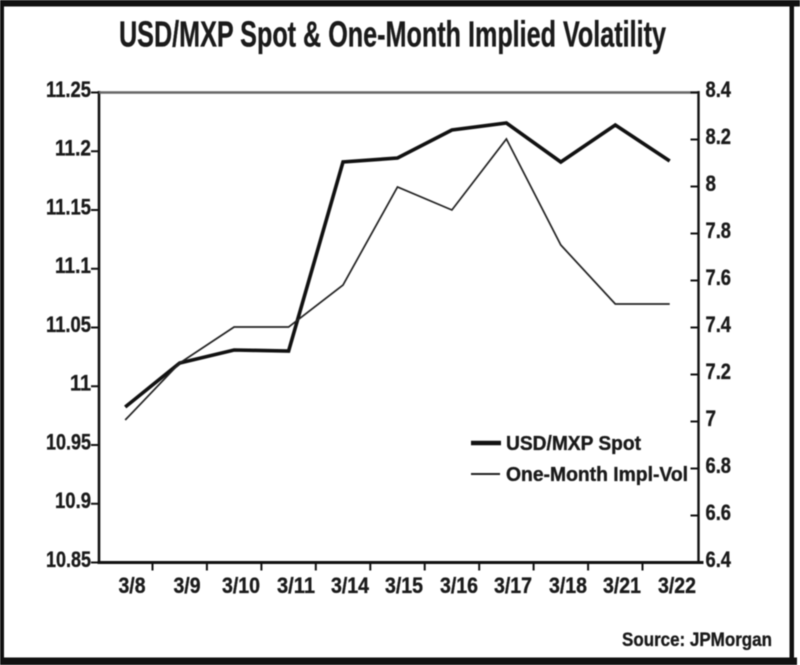 This screenshot has height=665, width=800. Describe the element at coordinates (296, 585) in the screenshot. I see `svg-text: 3/11` at that location.